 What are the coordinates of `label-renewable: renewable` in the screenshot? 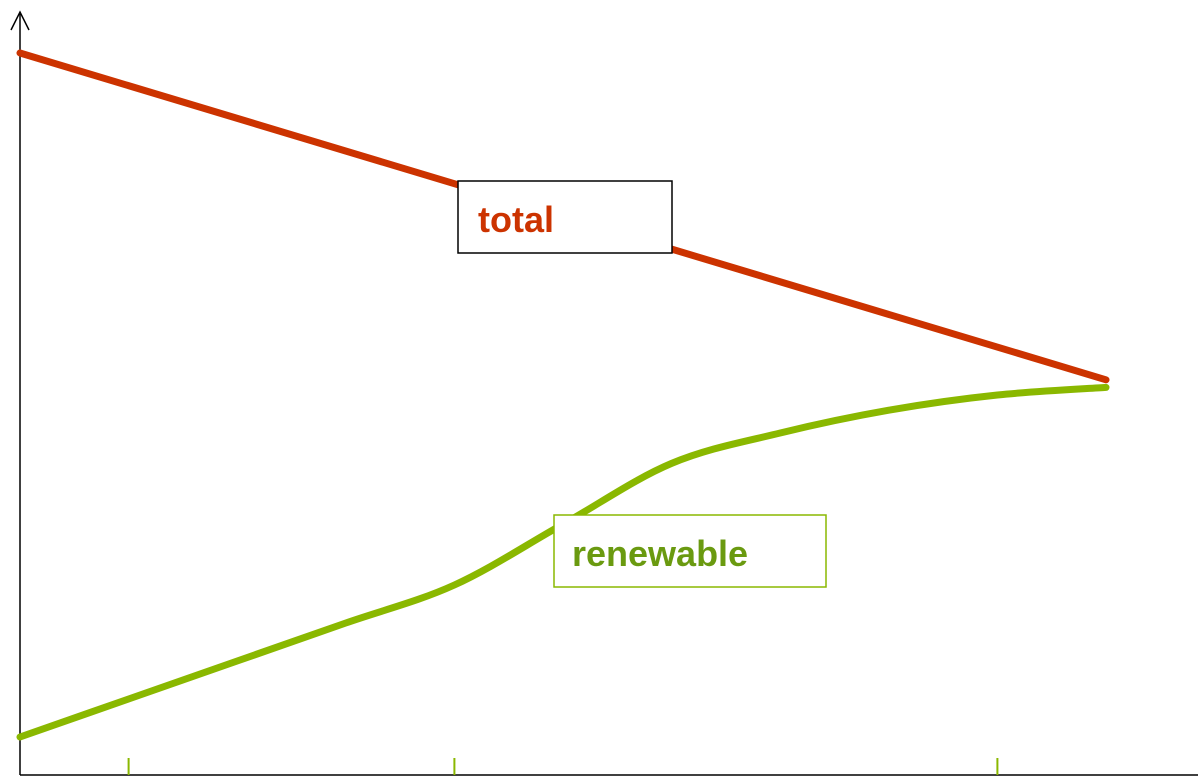 It's located at (660, 553).